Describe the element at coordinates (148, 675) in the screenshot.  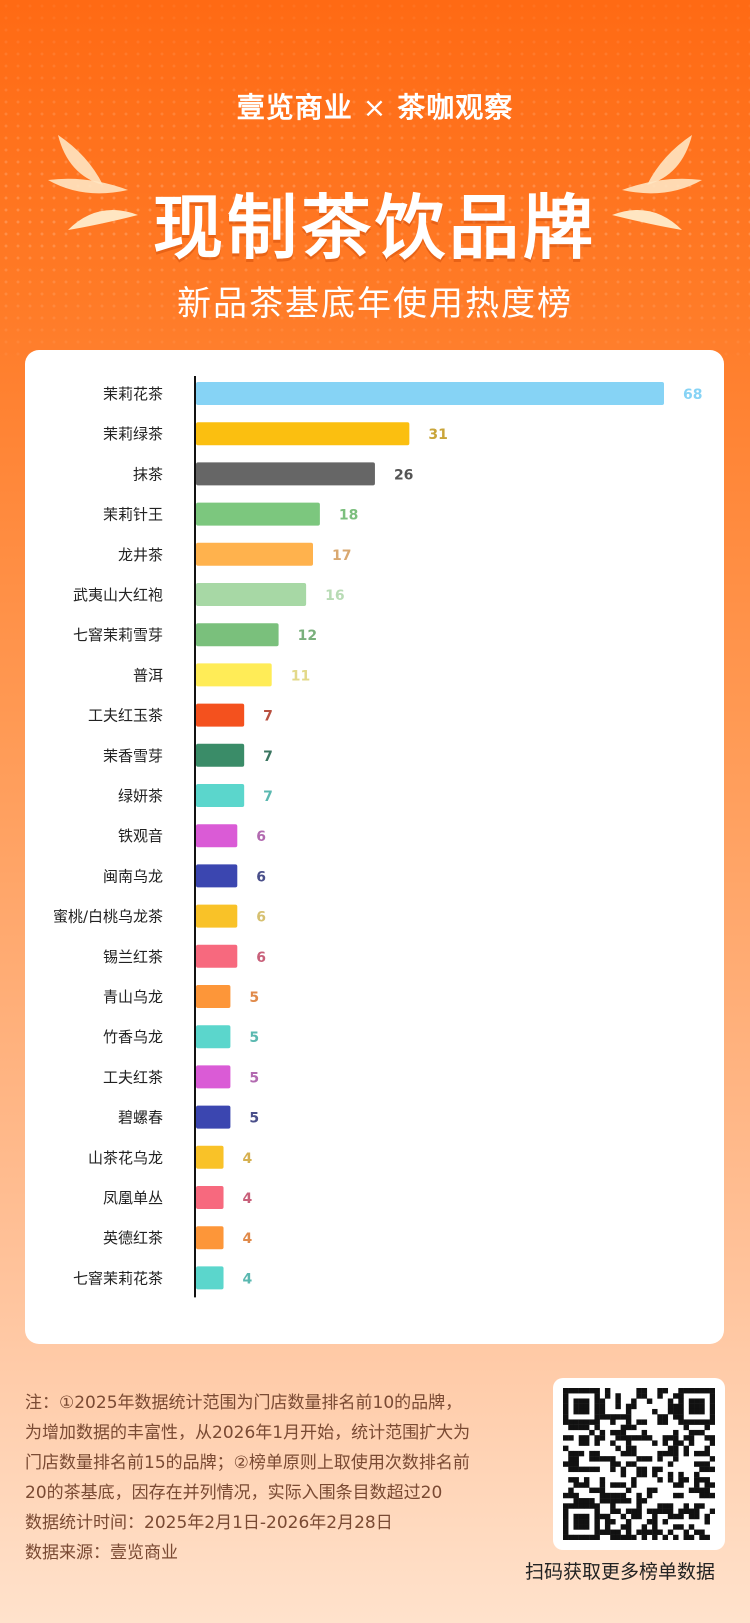
I see `category-label: 普洱` at that location.